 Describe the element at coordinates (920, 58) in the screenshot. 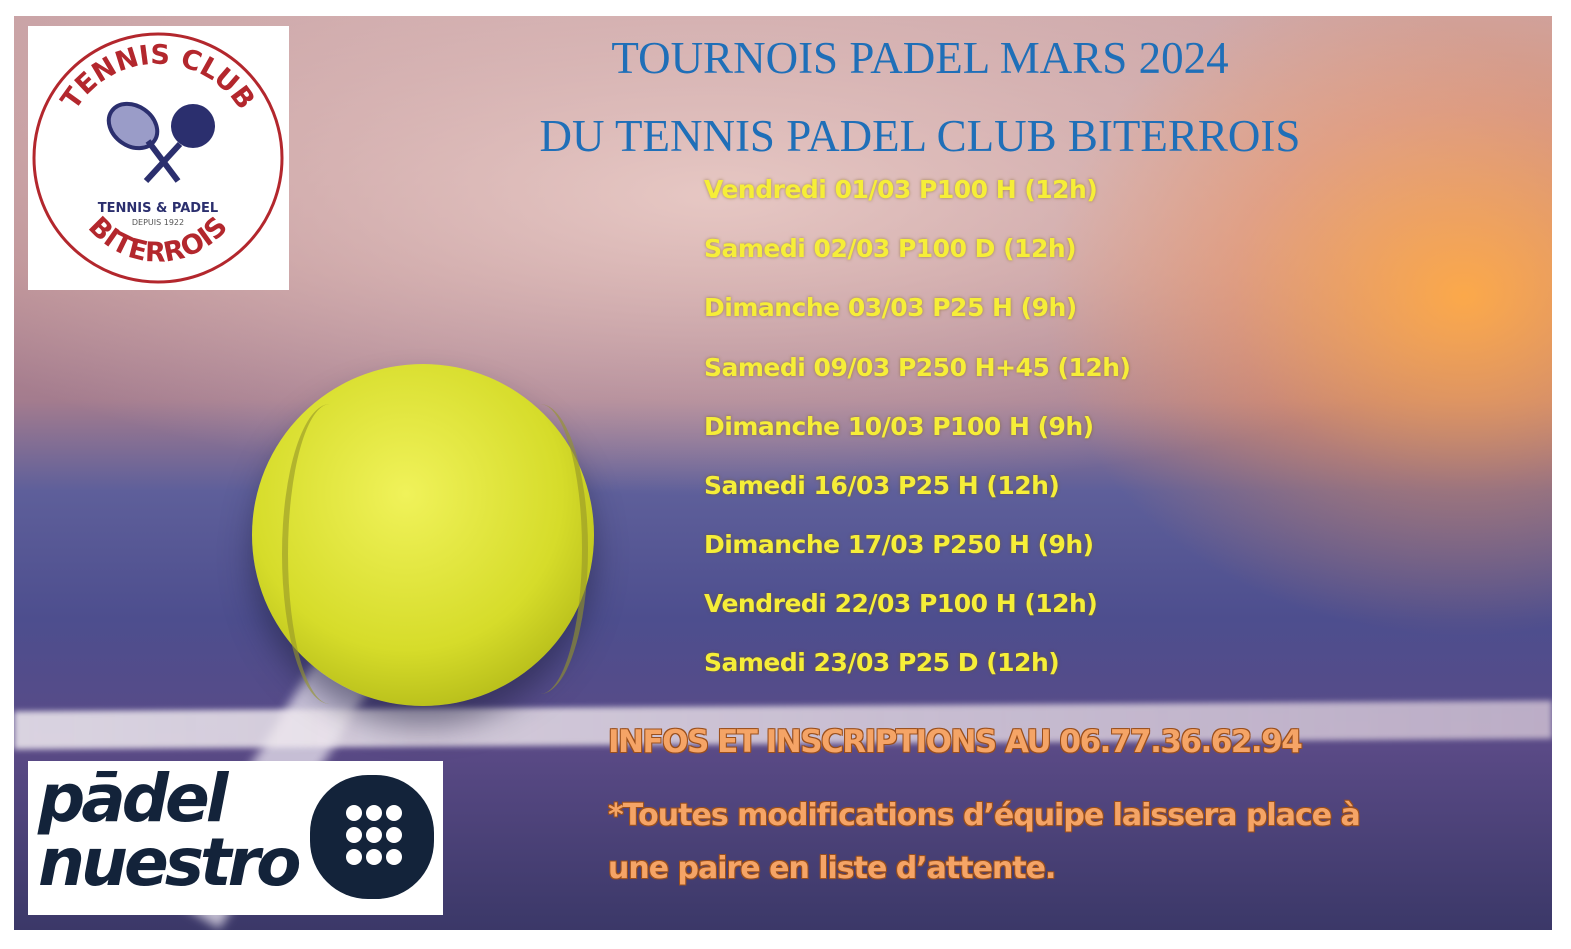

I see `title-line-1: TOURNOIS PADEL MARS 2024` at that location.